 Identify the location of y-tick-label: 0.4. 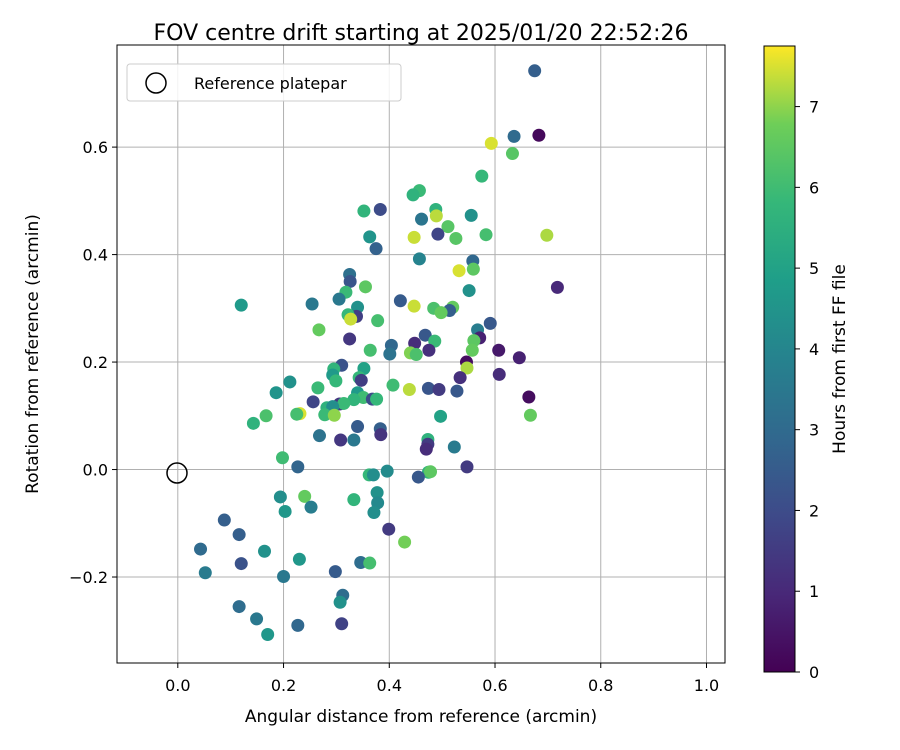
(95, 255).